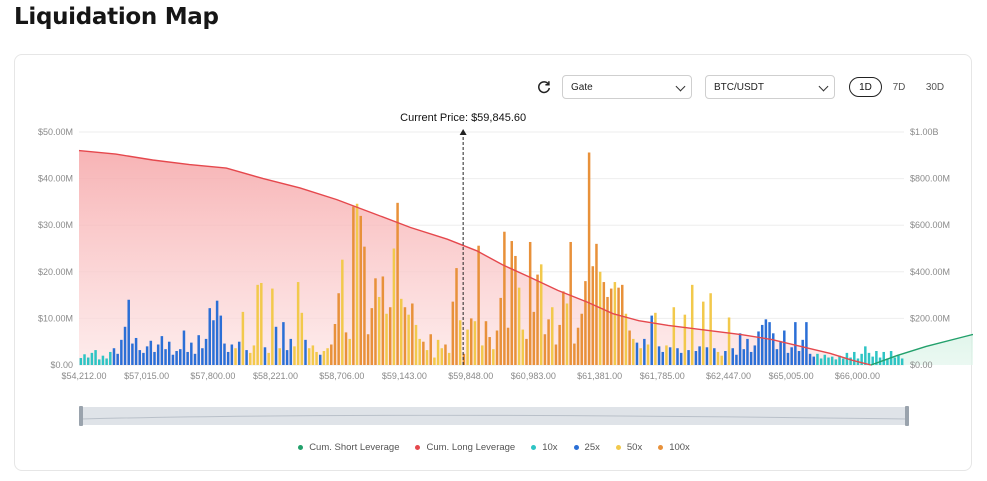  Describe the element at coordinates (544, 447) in the screenshot. I see `legend-item-10x: 10x` at that location.